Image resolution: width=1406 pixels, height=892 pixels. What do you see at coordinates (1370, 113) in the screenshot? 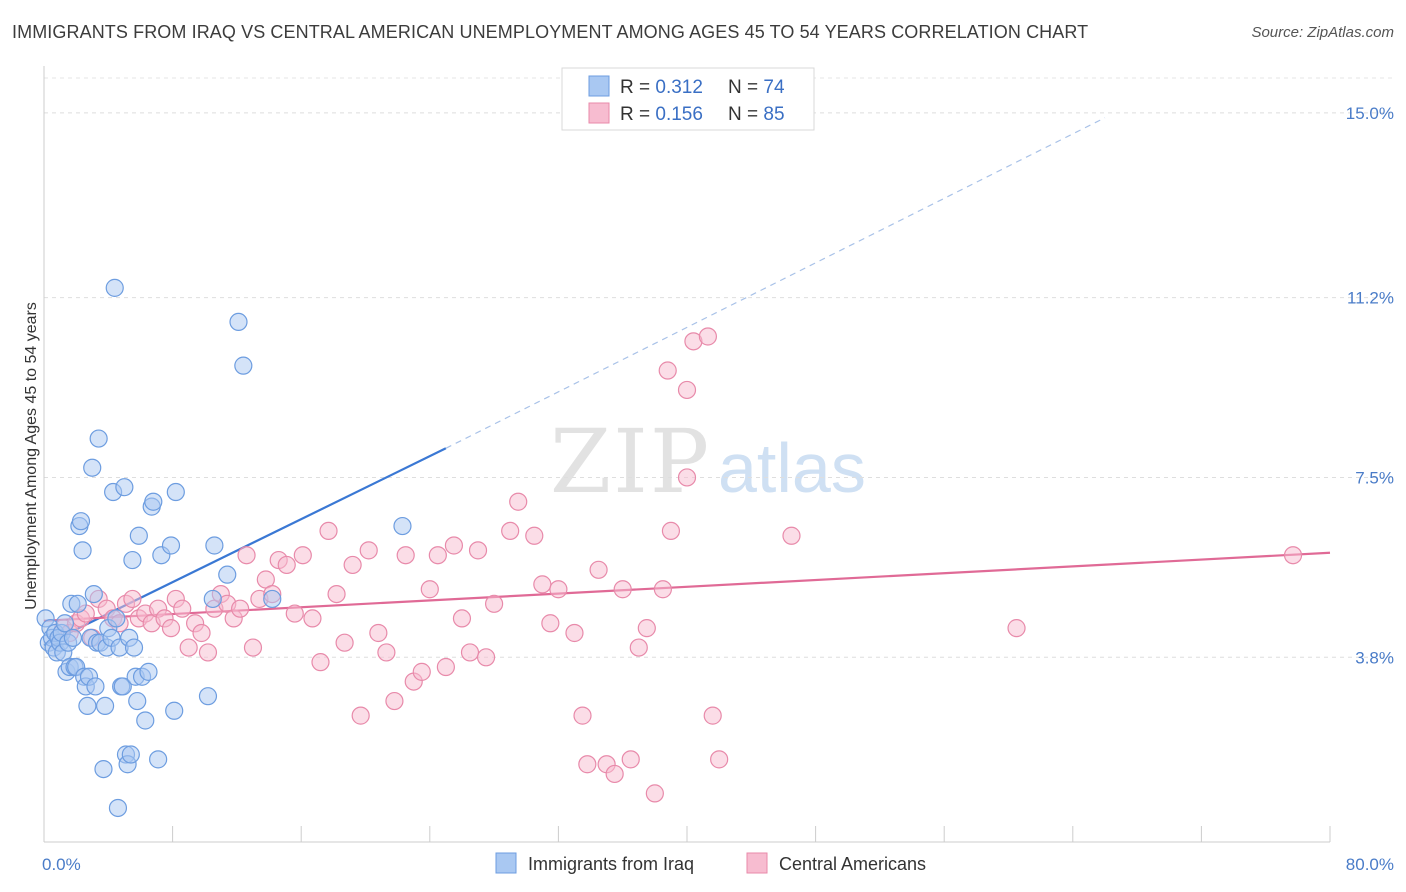
I see `y-tick-label: 15.0%` at bounding box center [1370, 113].